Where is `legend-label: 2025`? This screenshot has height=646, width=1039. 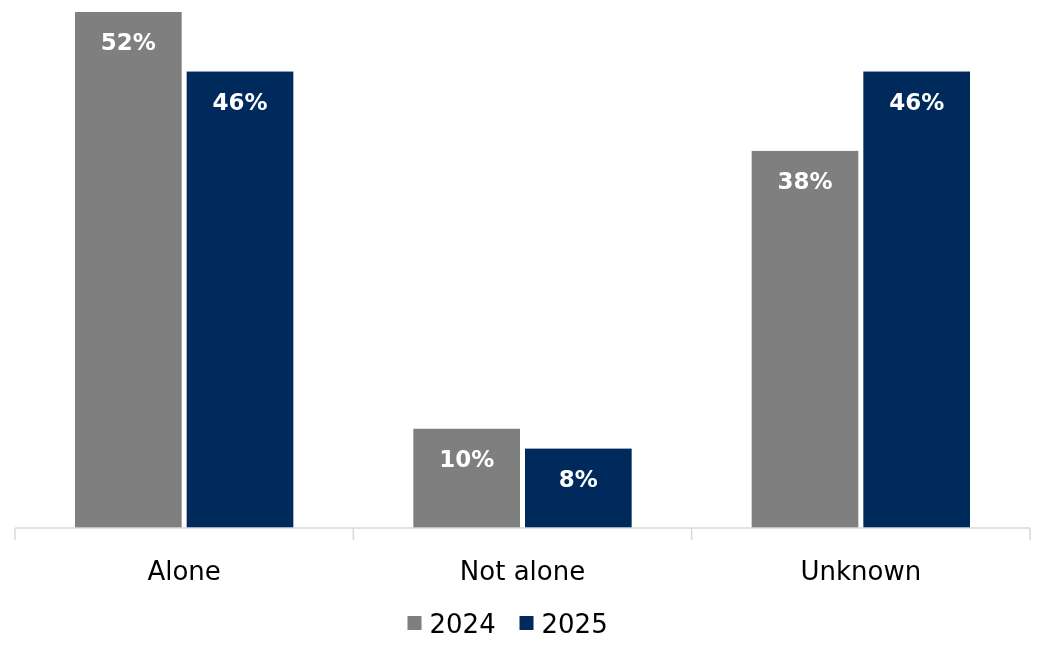
legend-label: 2025 is located at coordinates (574, 624).